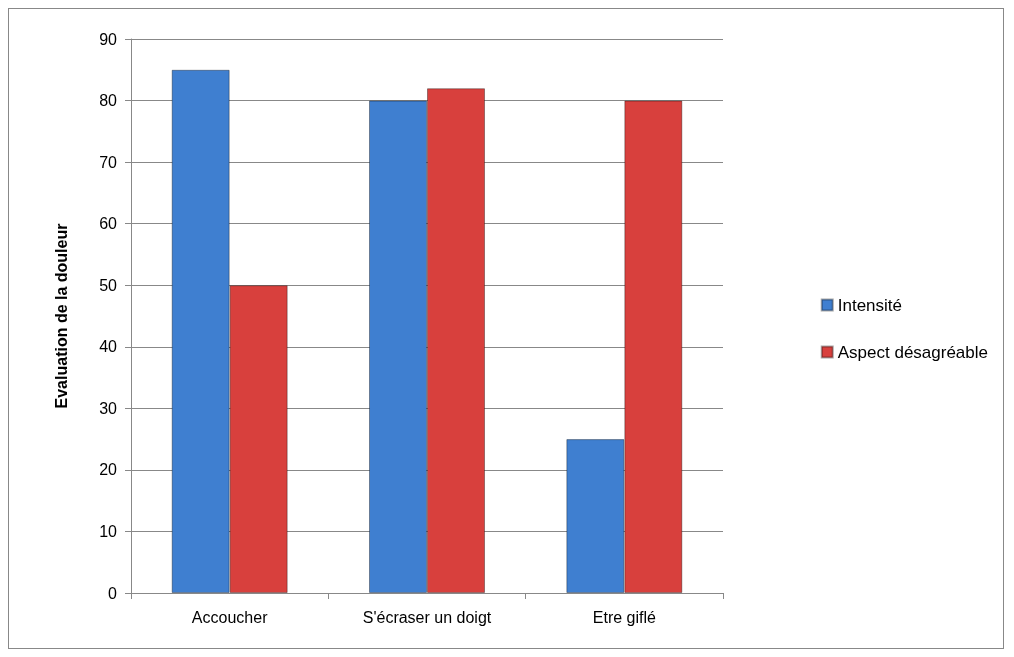  I want to click on y-tick-label: 10, so click(108, 531).